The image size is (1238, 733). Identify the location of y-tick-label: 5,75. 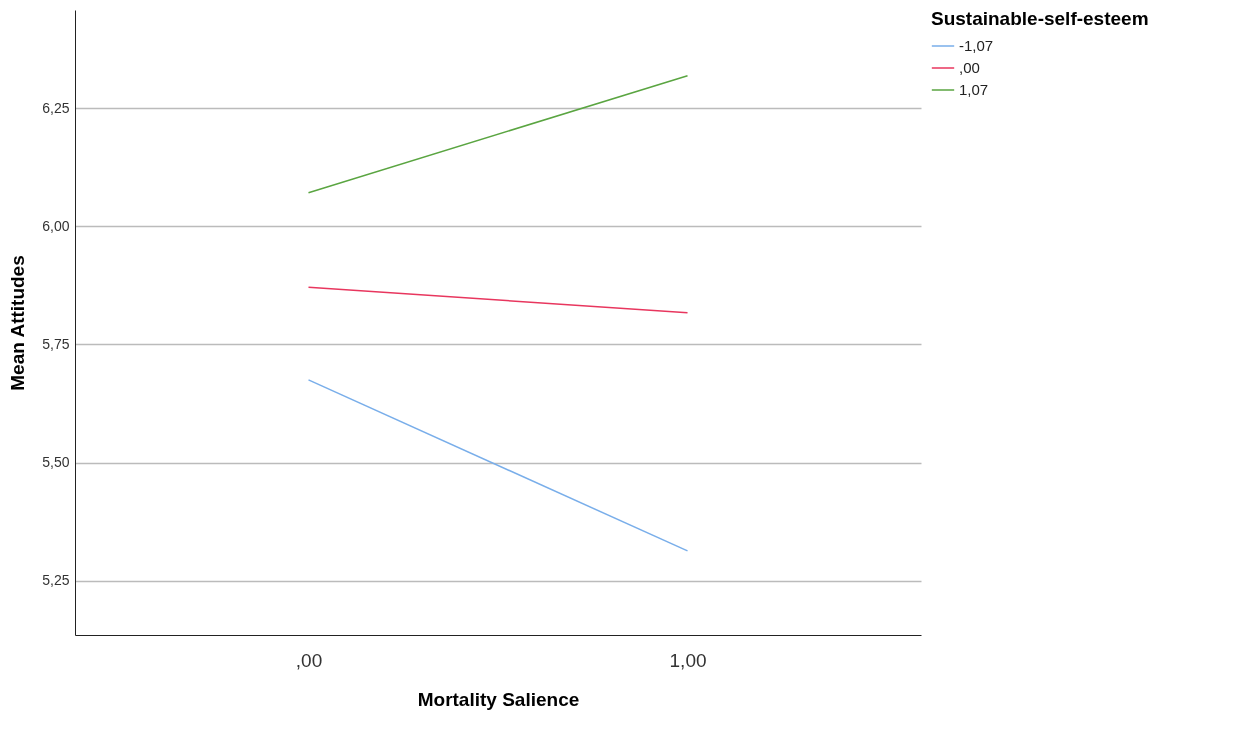
(56, 343).